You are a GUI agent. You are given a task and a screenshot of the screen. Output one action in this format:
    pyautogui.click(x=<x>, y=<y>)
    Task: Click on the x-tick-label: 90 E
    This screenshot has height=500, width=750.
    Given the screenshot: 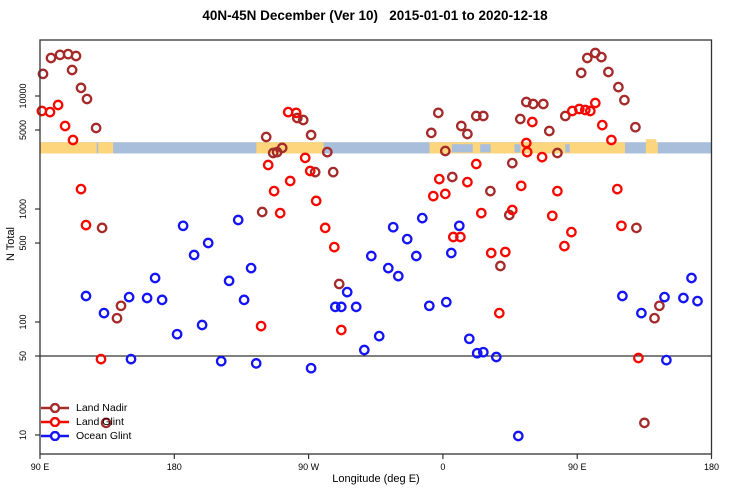 What is the action you would take?
    pyautogui.click(x=40, y=467)
    